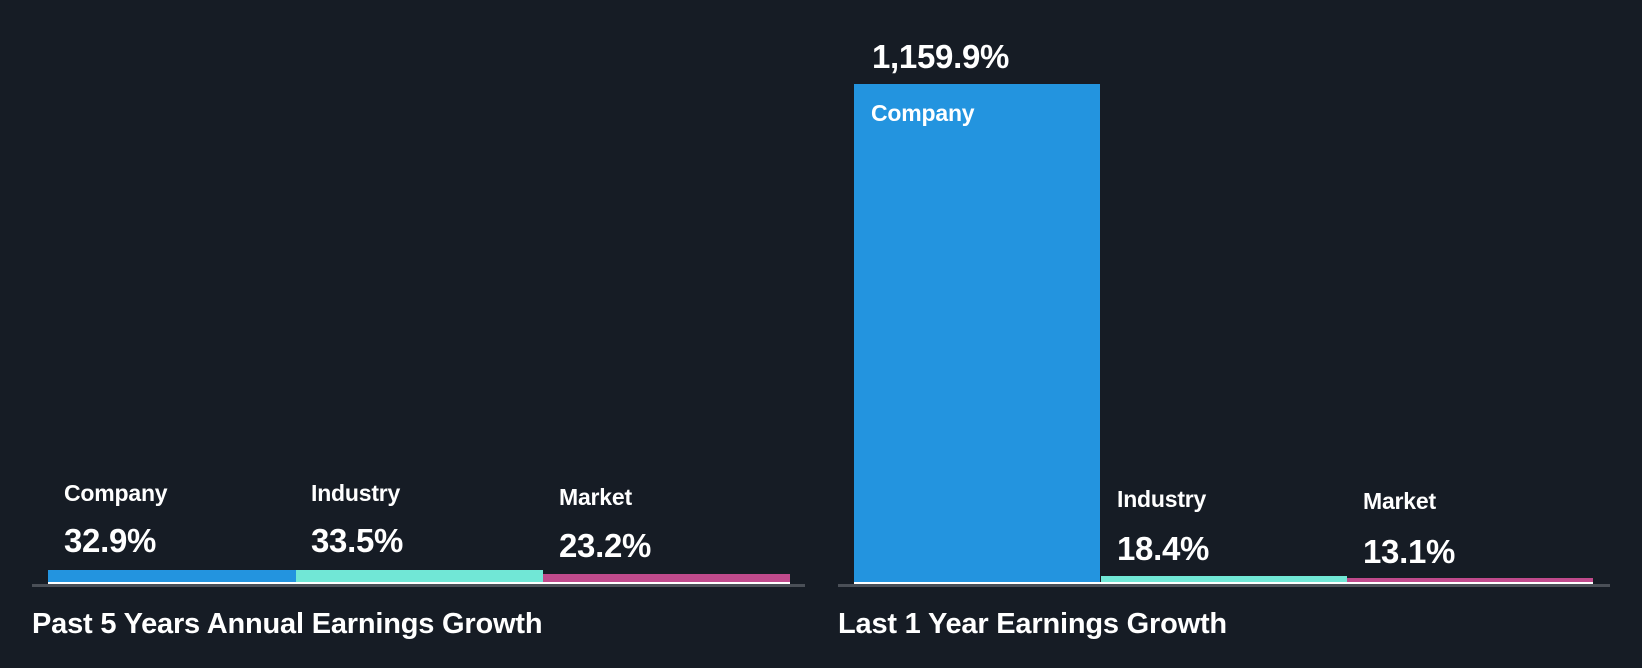 The width and height of the screenshot is (1642, 668). I want to click on industry-value: 18.4%, so click(1163, 548).